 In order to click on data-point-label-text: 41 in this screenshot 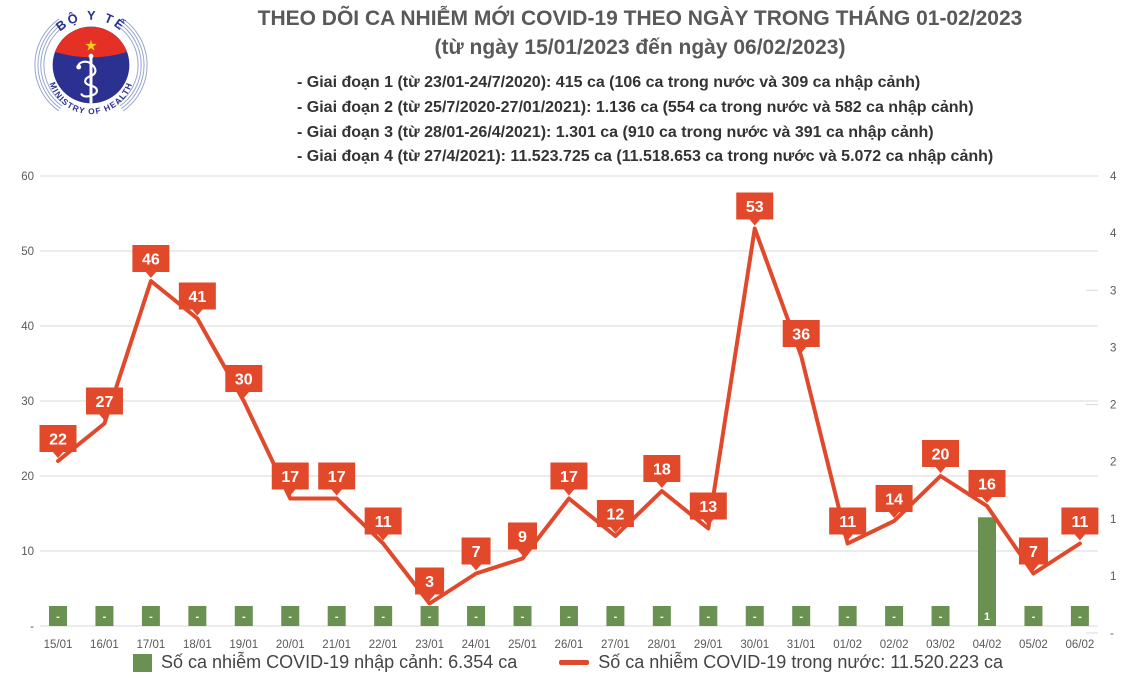, I will do `click(197, 297)`.